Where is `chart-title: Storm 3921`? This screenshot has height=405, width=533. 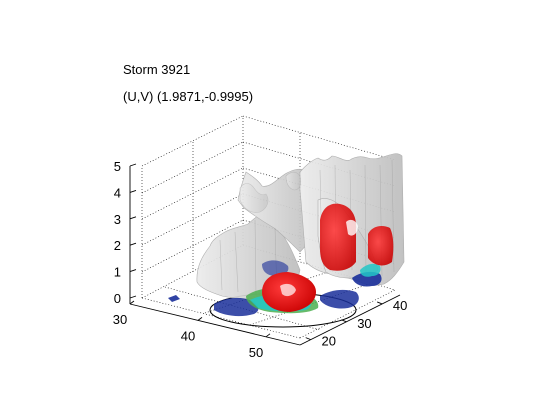
chart-title: Storm 3921 is located at coordinates (157, 69).